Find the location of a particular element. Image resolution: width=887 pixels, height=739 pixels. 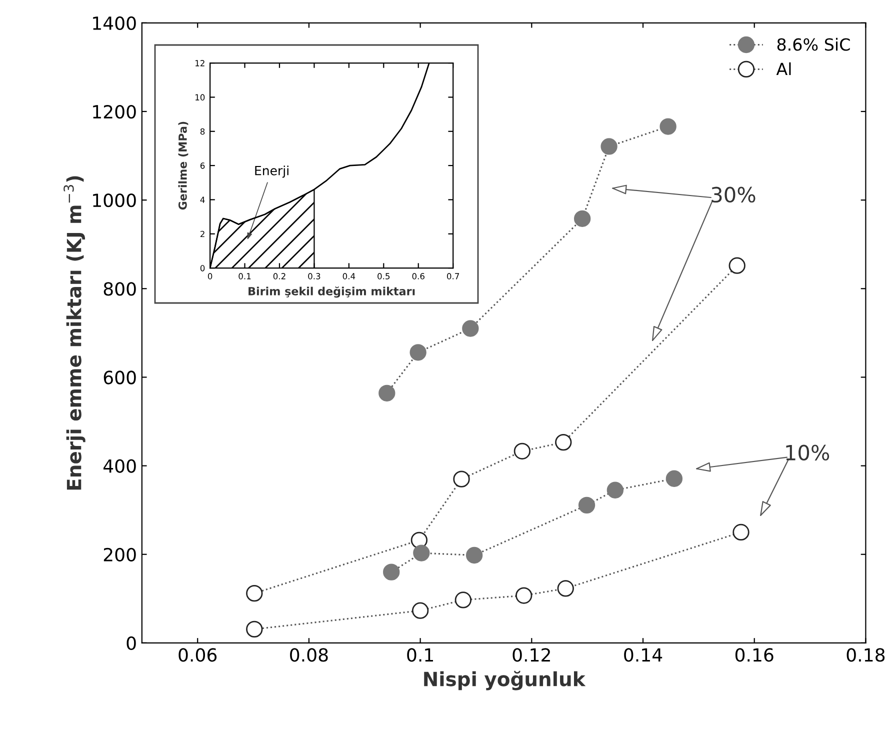

x-tick-label: 0.18 is located at coordinates (865, 655).